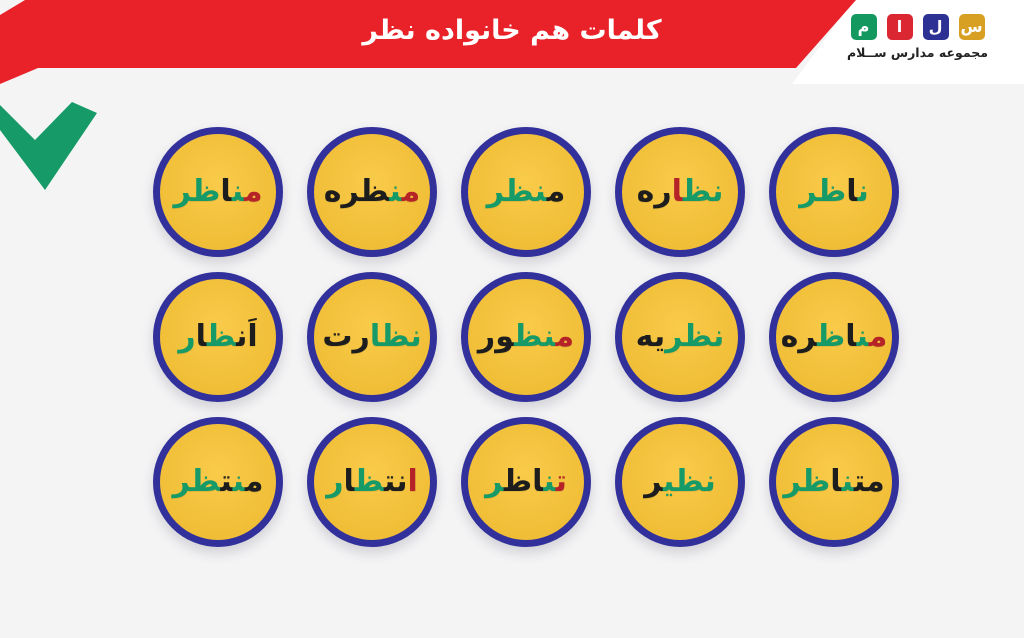  I want to click on page-title: کلمات هم خانواده نظر, so click(512, 30).